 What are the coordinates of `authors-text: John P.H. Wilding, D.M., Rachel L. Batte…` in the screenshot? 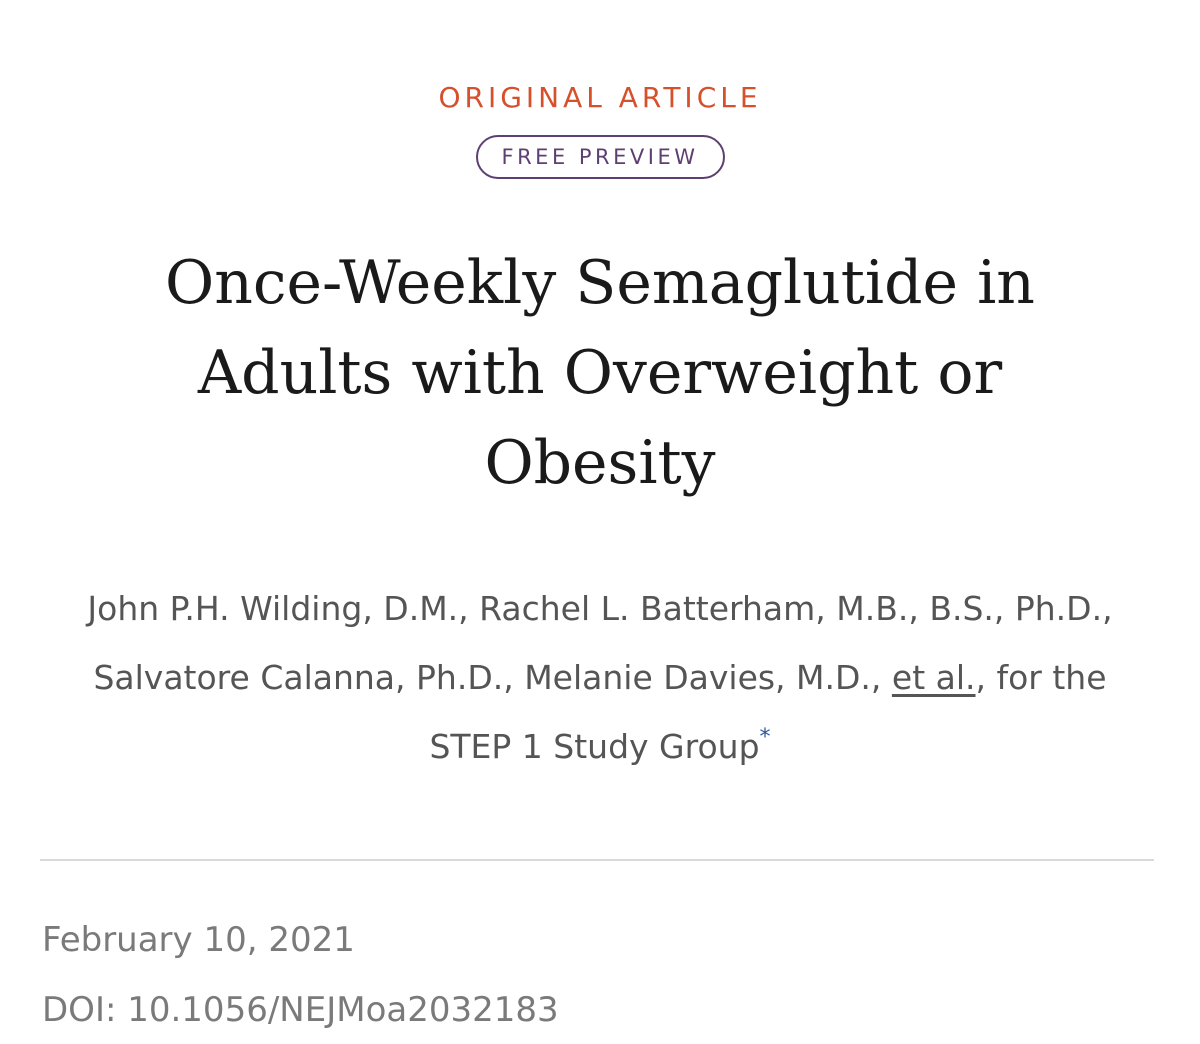 It's located at (600, 643).